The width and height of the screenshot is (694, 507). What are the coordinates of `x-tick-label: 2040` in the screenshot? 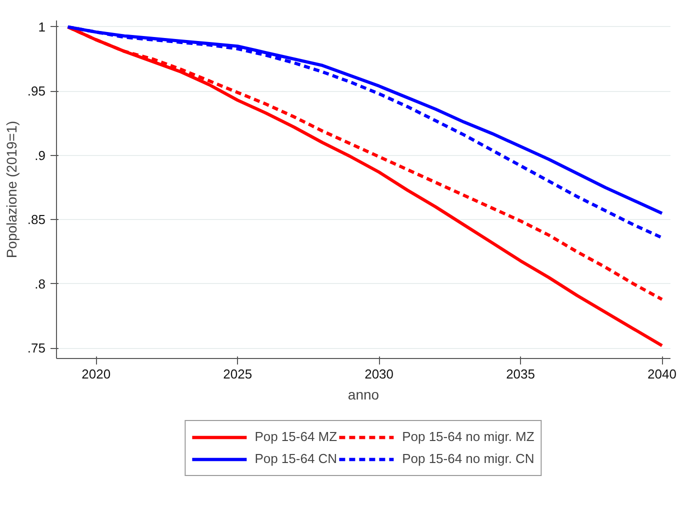 It's located at (662, 374).